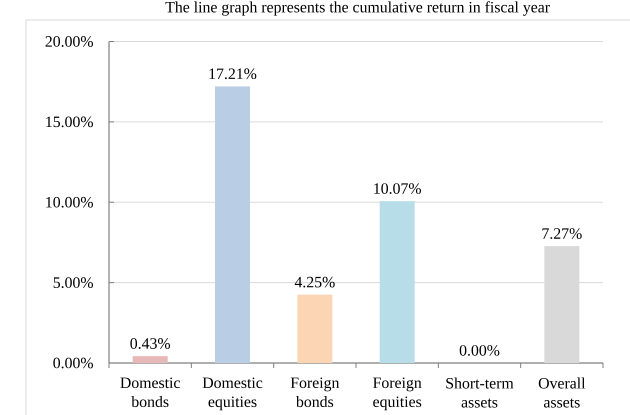 This screenshot has height=415, width=630. I want to click on x-tick-label: Foreign bonds, so click(315, 392).